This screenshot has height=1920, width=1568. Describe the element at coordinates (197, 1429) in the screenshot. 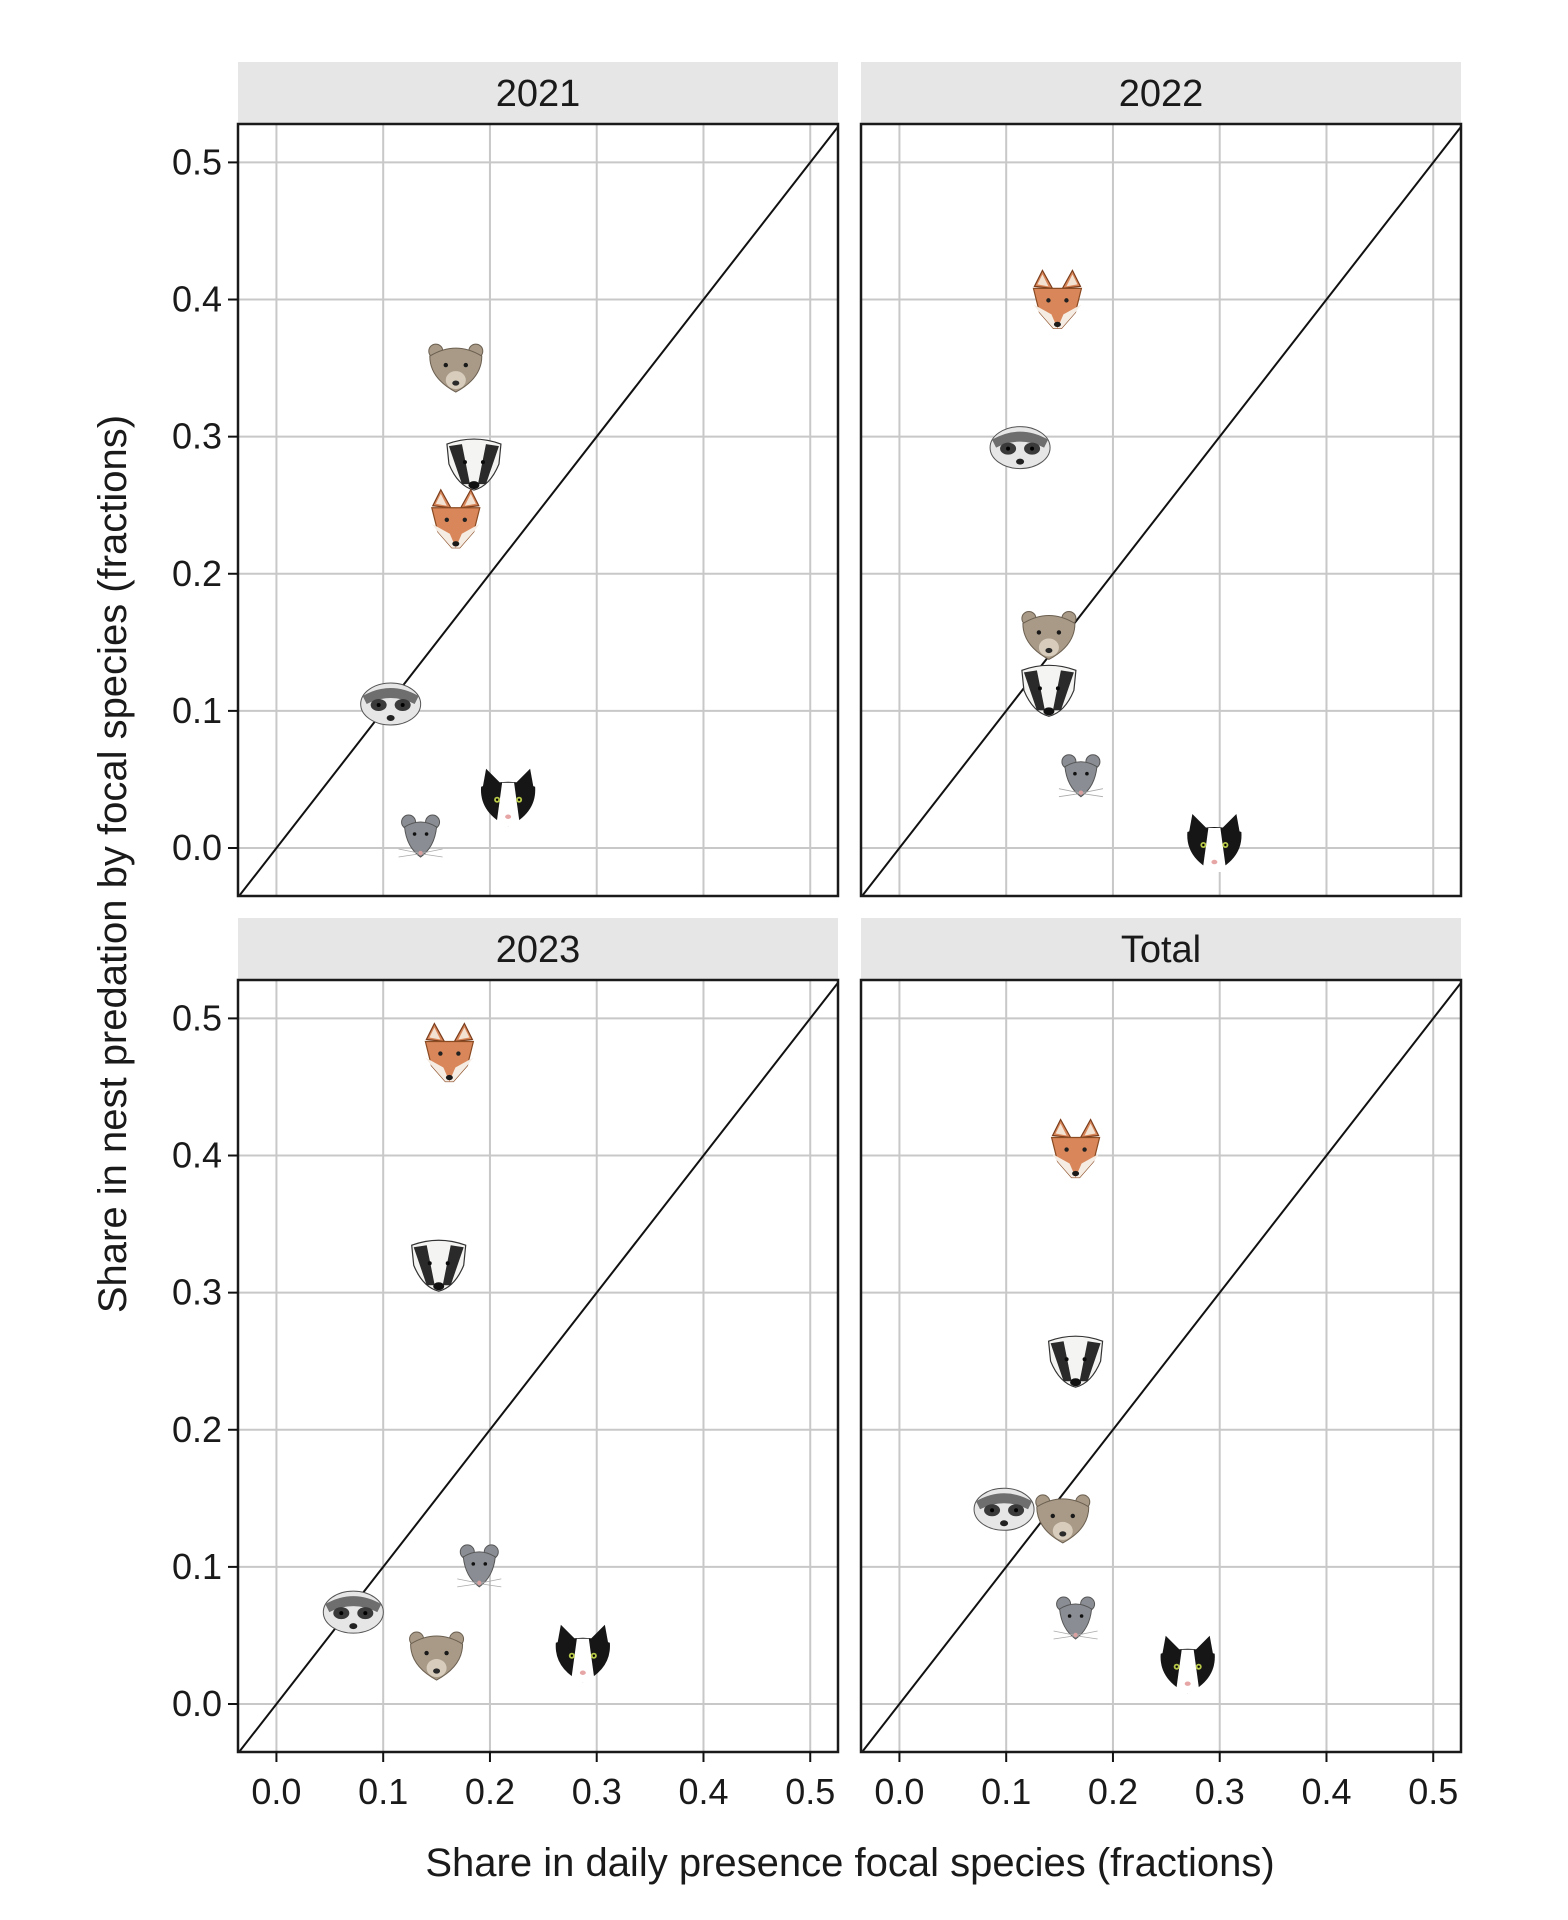

I see `y-tick-label: 0.2` at that location.